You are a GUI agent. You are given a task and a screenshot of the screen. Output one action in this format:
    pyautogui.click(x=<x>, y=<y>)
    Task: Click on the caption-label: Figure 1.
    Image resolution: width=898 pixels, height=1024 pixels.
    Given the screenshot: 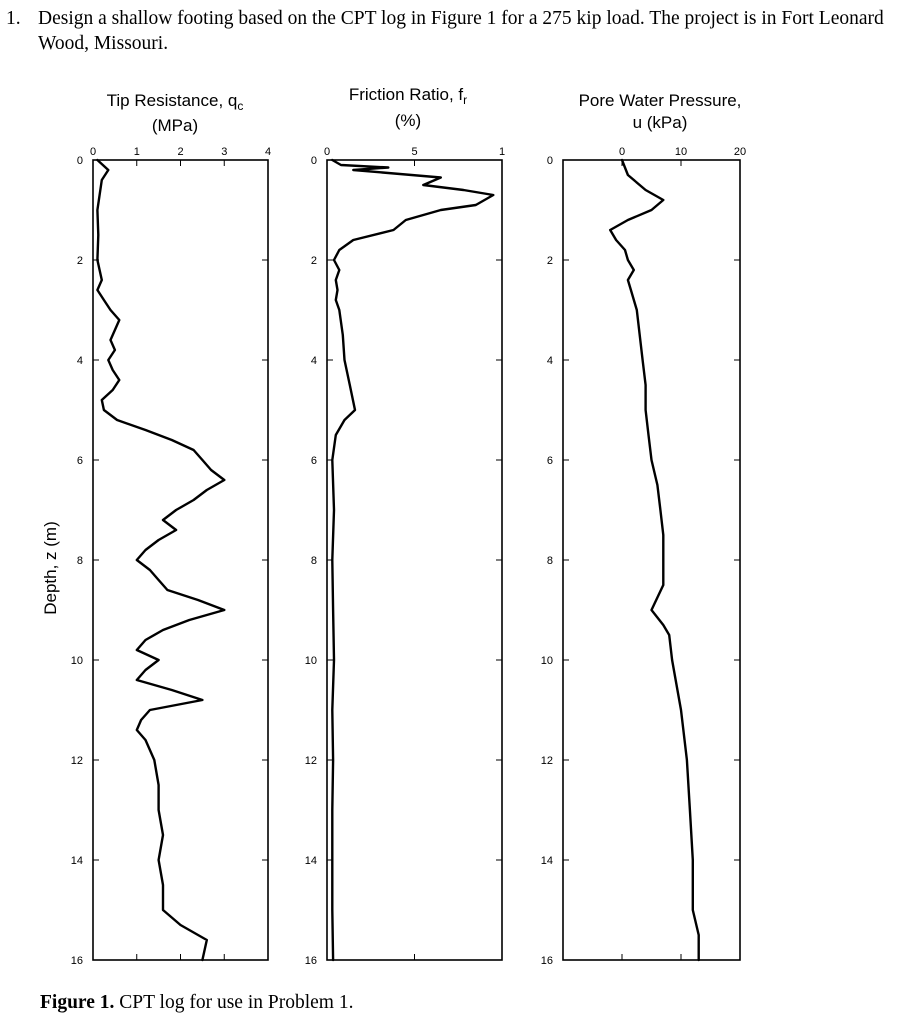 What is the action you would take?
    pyautogui.click(x=77, y=1002)
    